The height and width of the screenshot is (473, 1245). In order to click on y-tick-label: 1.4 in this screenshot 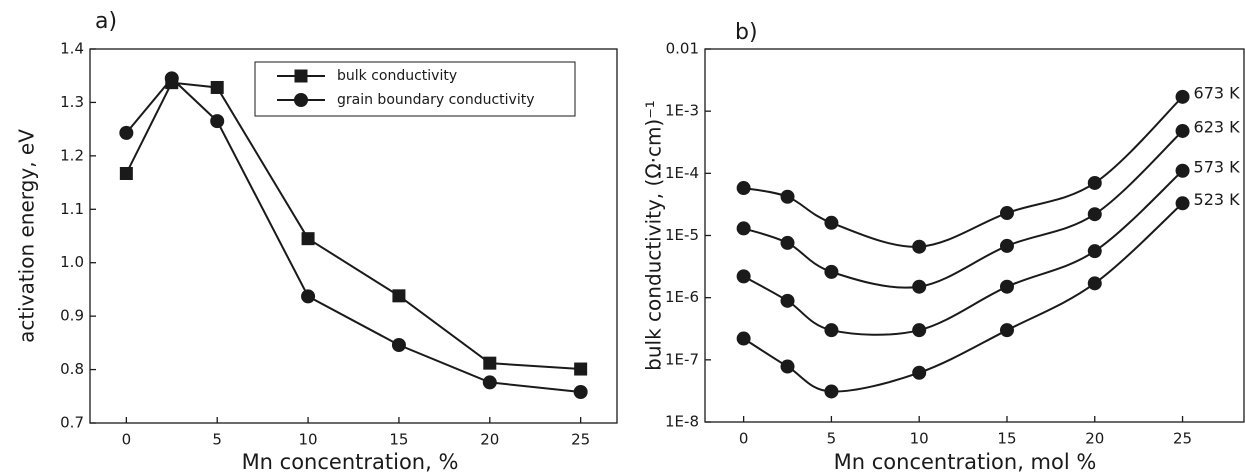, I will do `click(72, 49)`.